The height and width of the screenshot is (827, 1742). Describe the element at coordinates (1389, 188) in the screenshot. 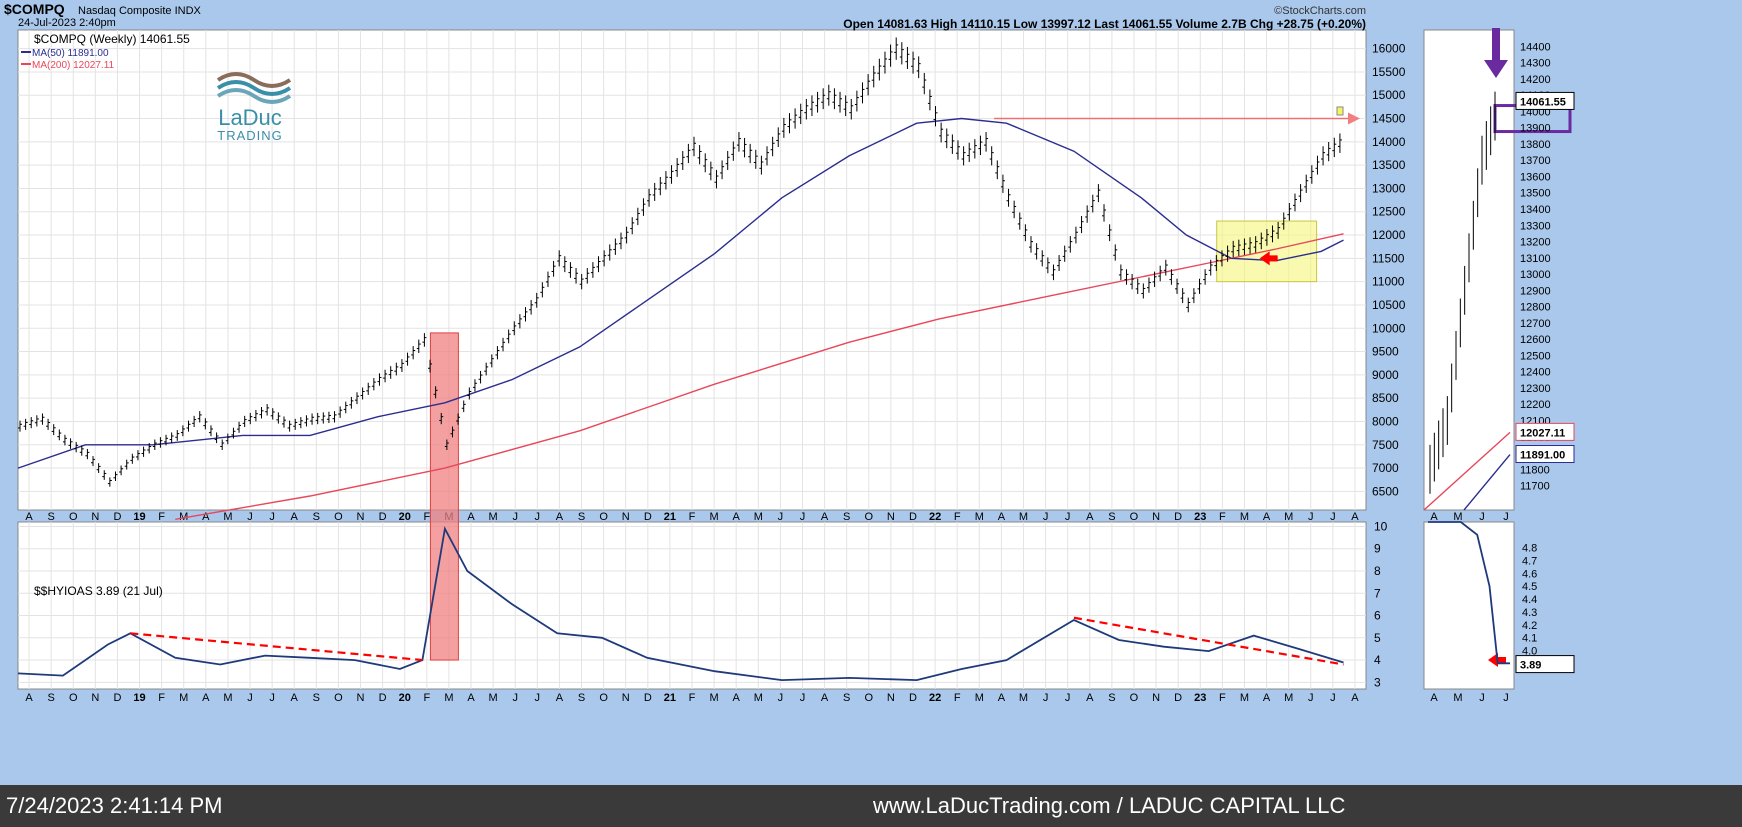

I see `y-tick-label: 13000` at that location.